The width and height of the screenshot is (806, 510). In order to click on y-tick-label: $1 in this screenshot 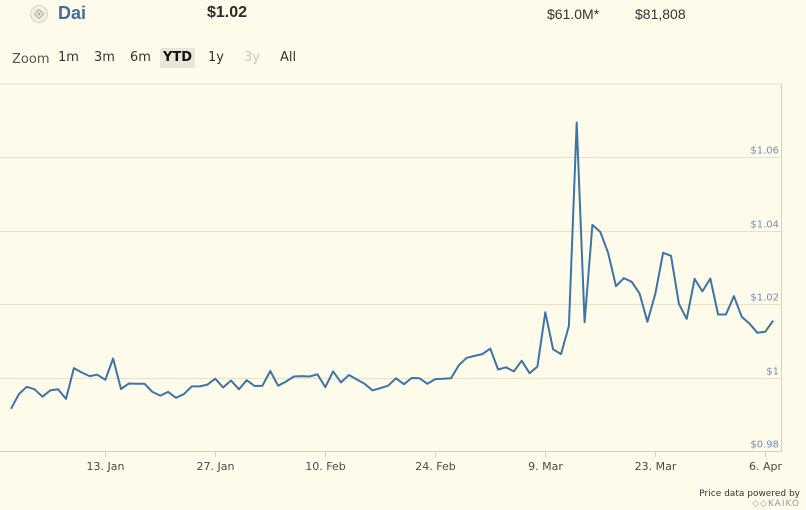, I will do `click(772, 372)`.